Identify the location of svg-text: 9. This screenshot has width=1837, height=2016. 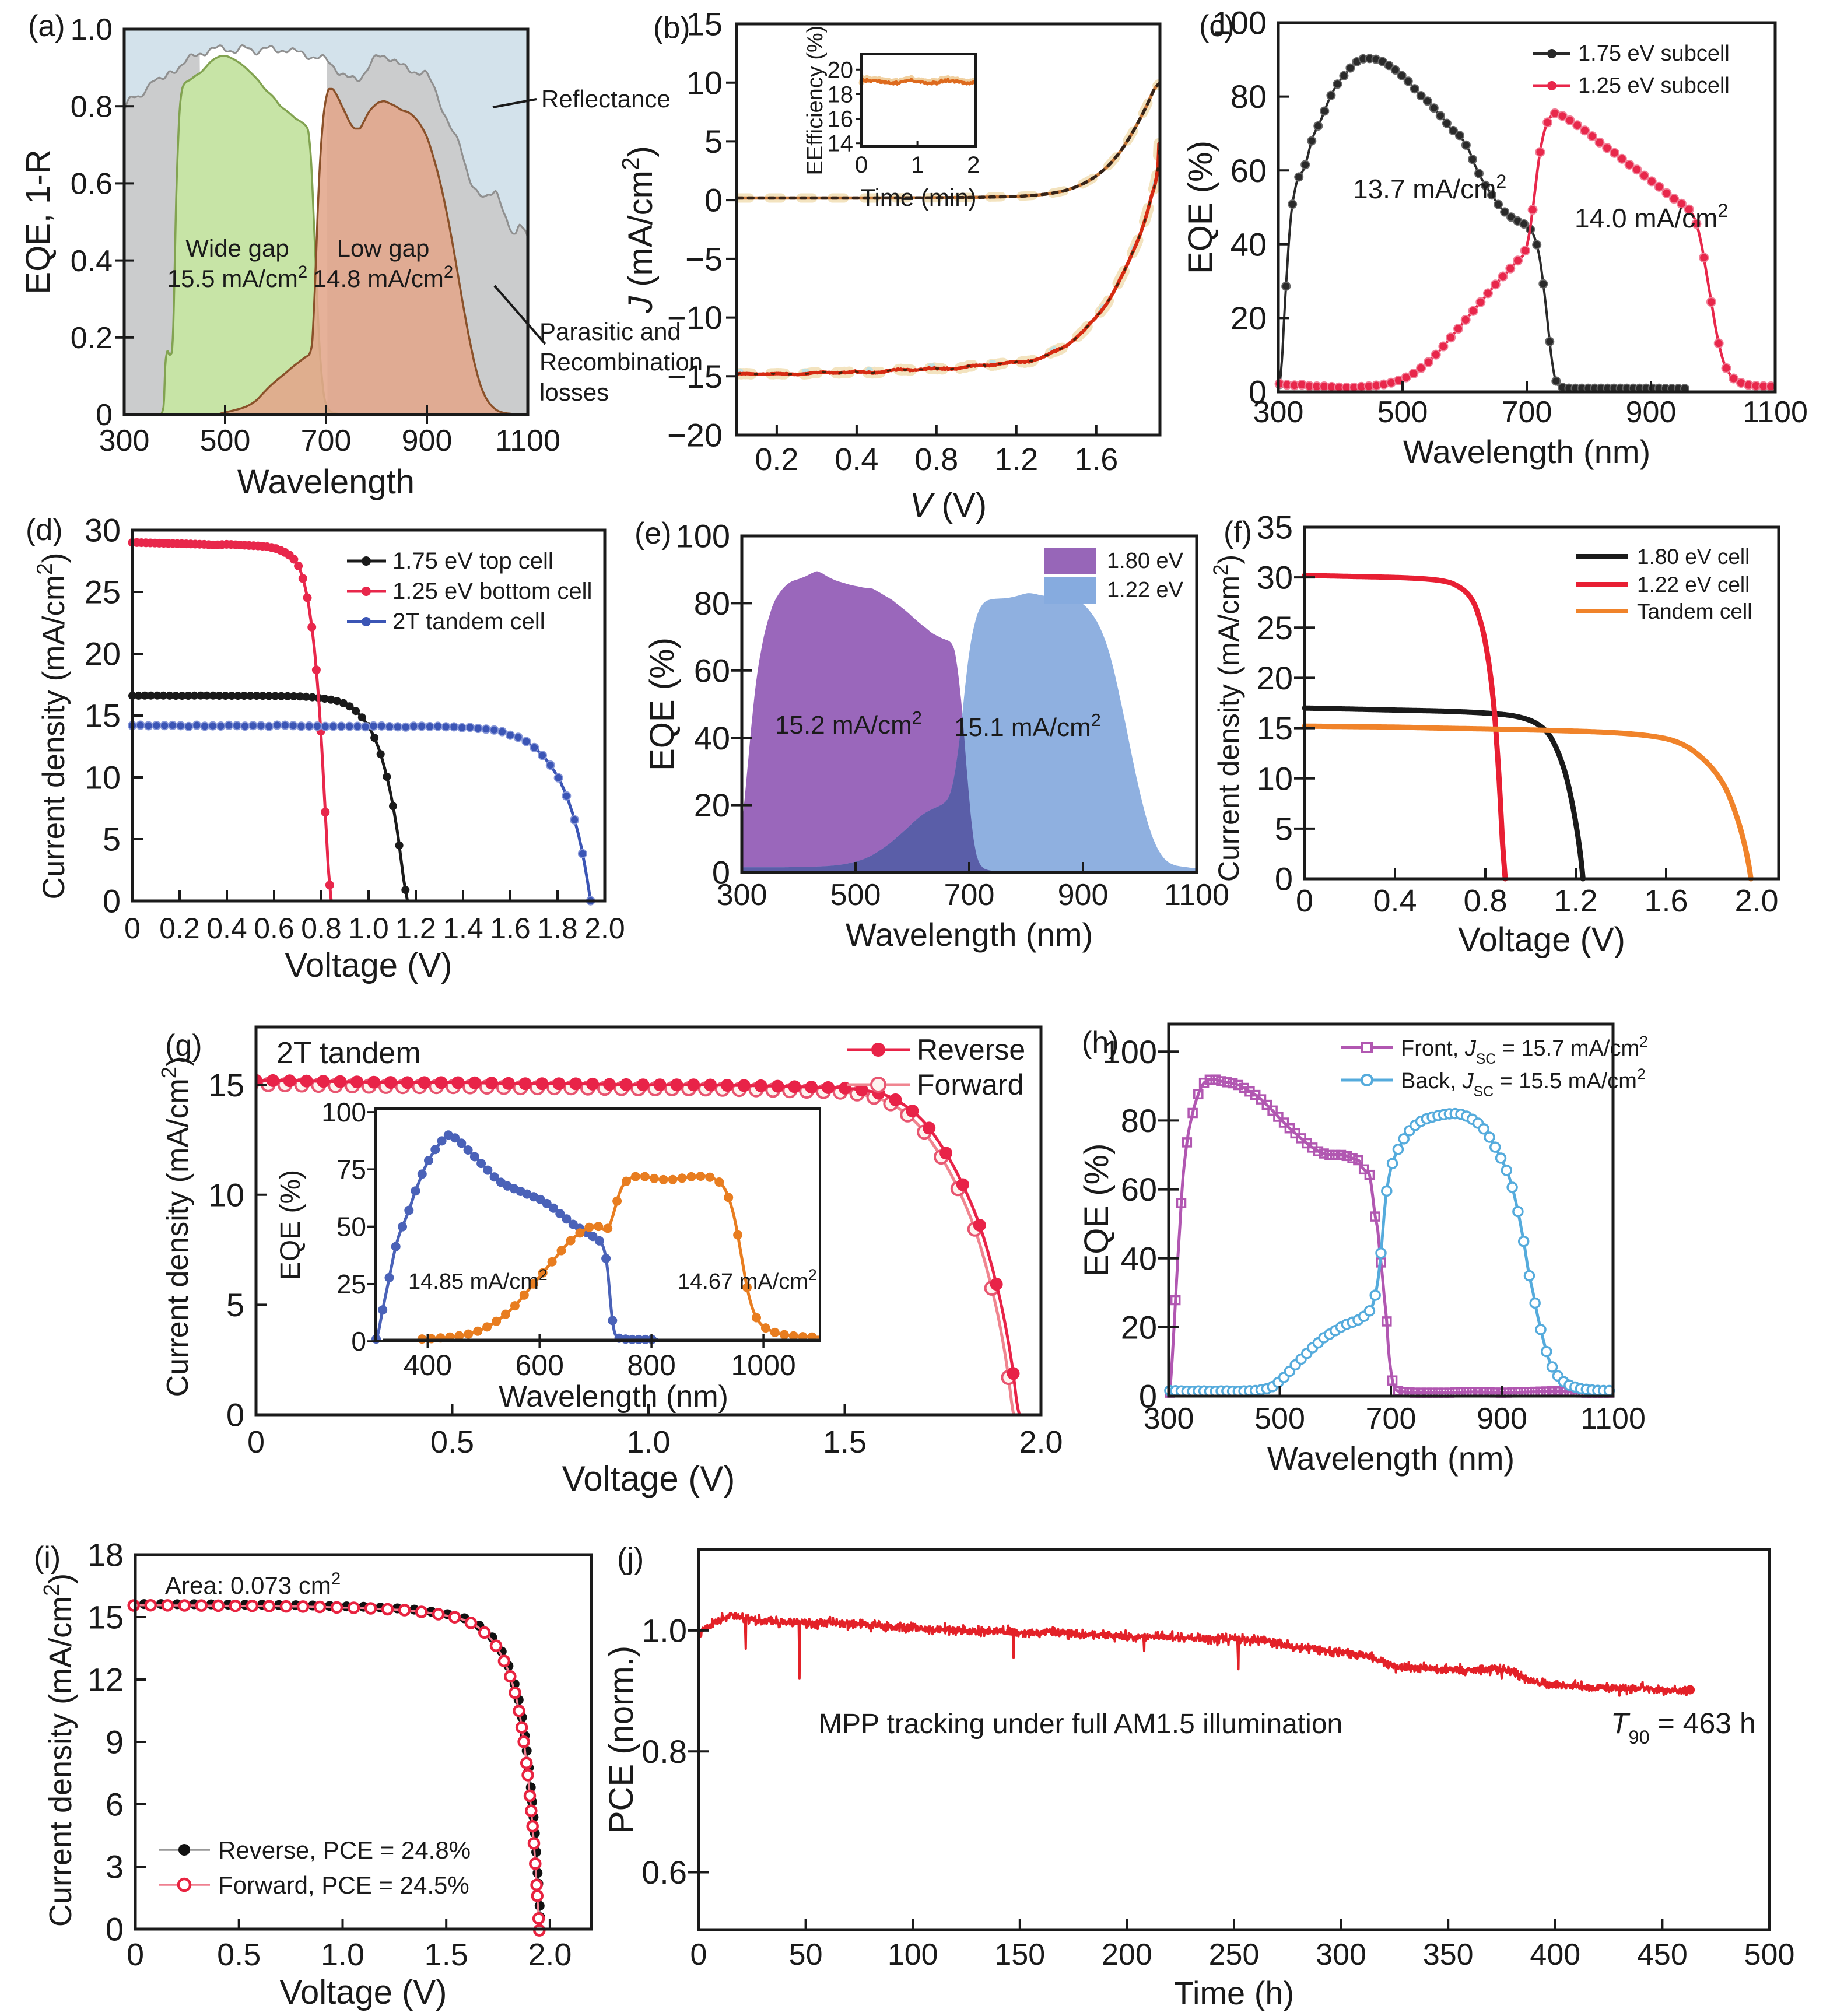
(115, 1742).